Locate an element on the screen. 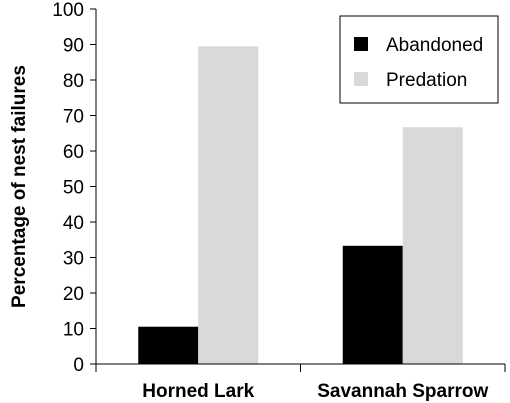 Image resolution: width=510 pixels, height=403 pixels. legend-swatch-abandoned is located at coordinates (361, 44).